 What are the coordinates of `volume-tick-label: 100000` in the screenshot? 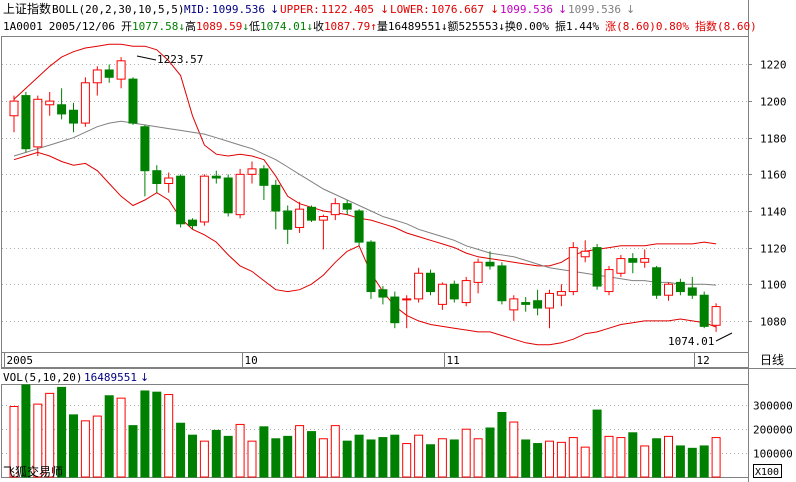 It's located at (773, 454).